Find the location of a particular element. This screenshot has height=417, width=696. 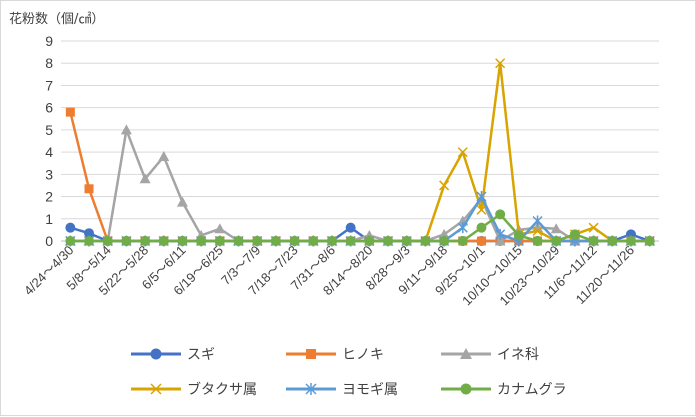

y-tick-label: 1 is located at coordinates (49, 219).